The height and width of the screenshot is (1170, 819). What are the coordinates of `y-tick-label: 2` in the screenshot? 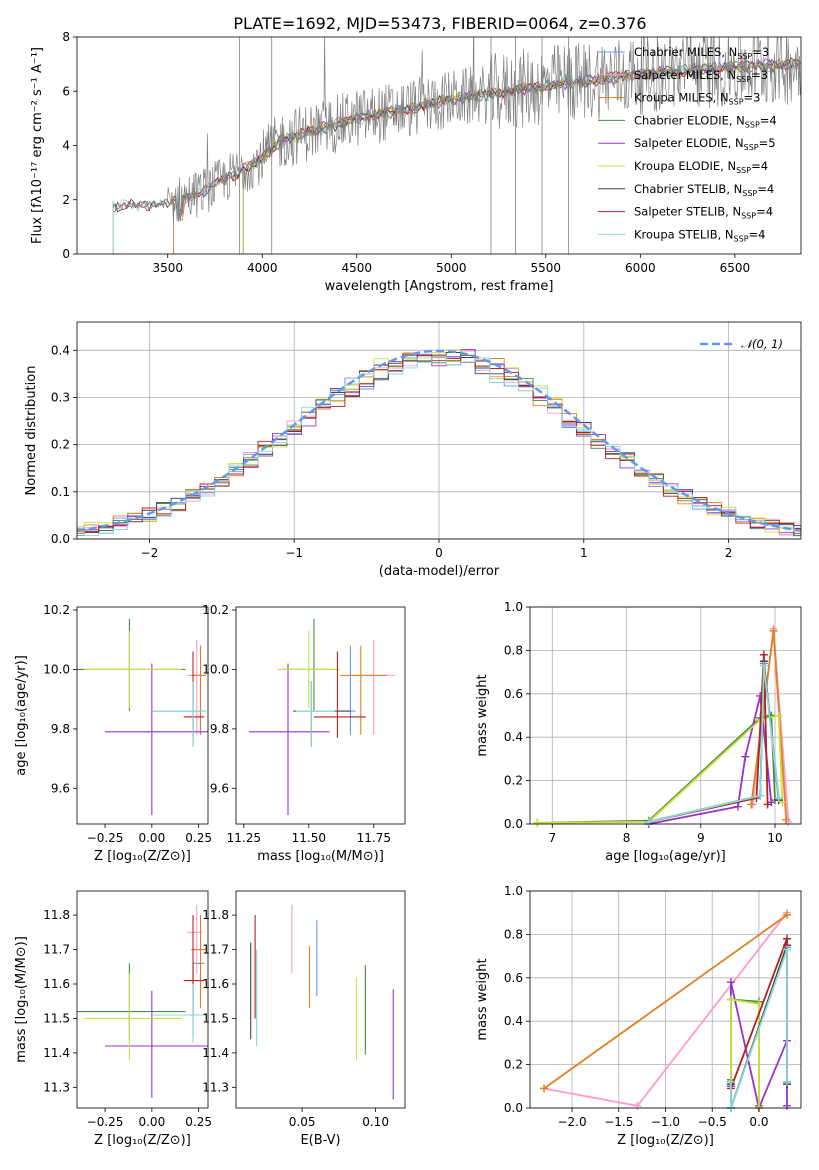 It's located at (66, 200).